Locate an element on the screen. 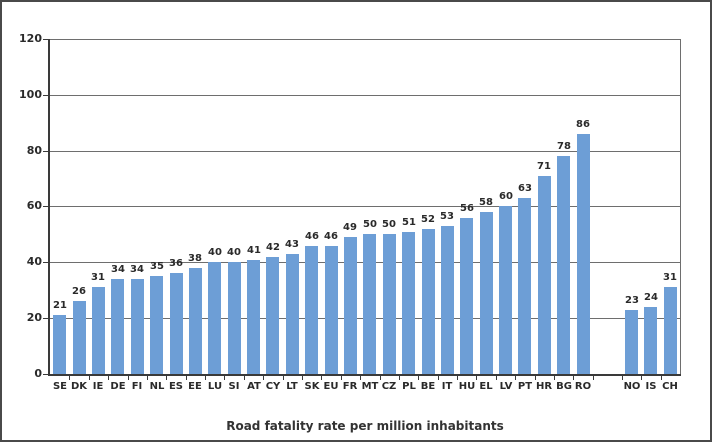 This screenshot has width=712, height=442. plot-border-top is located at coordinates (365, 39).